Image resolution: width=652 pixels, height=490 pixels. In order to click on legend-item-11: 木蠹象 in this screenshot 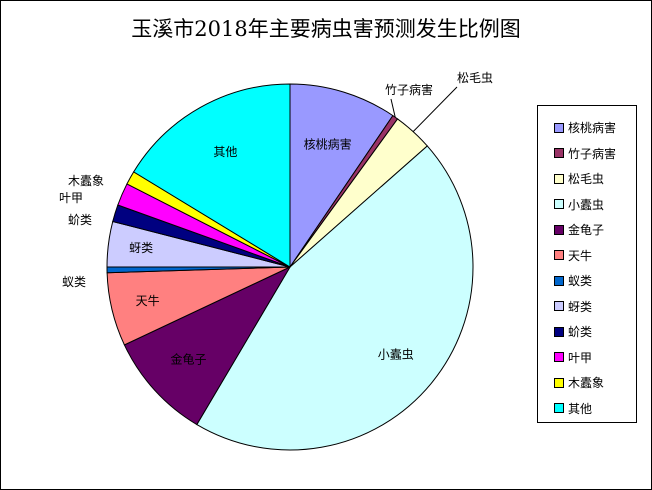, I will do `click(579, 383)`.